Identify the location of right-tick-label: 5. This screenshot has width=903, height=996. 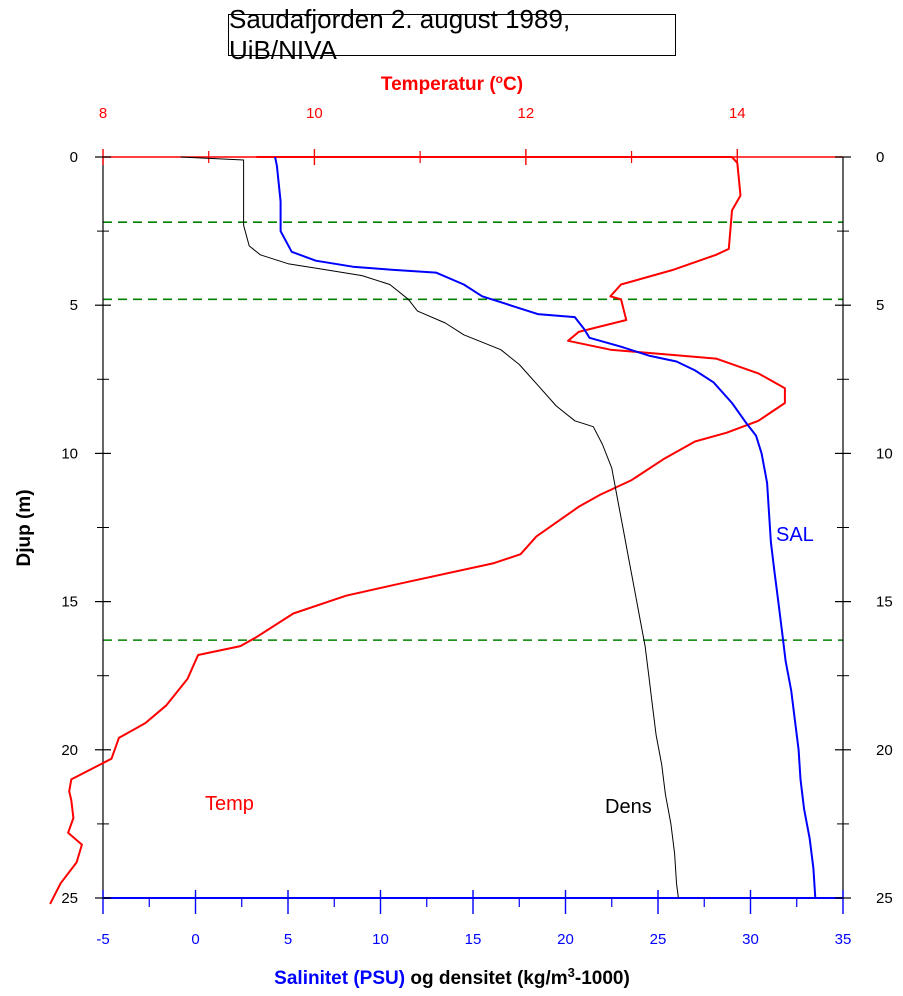
(880, 305).